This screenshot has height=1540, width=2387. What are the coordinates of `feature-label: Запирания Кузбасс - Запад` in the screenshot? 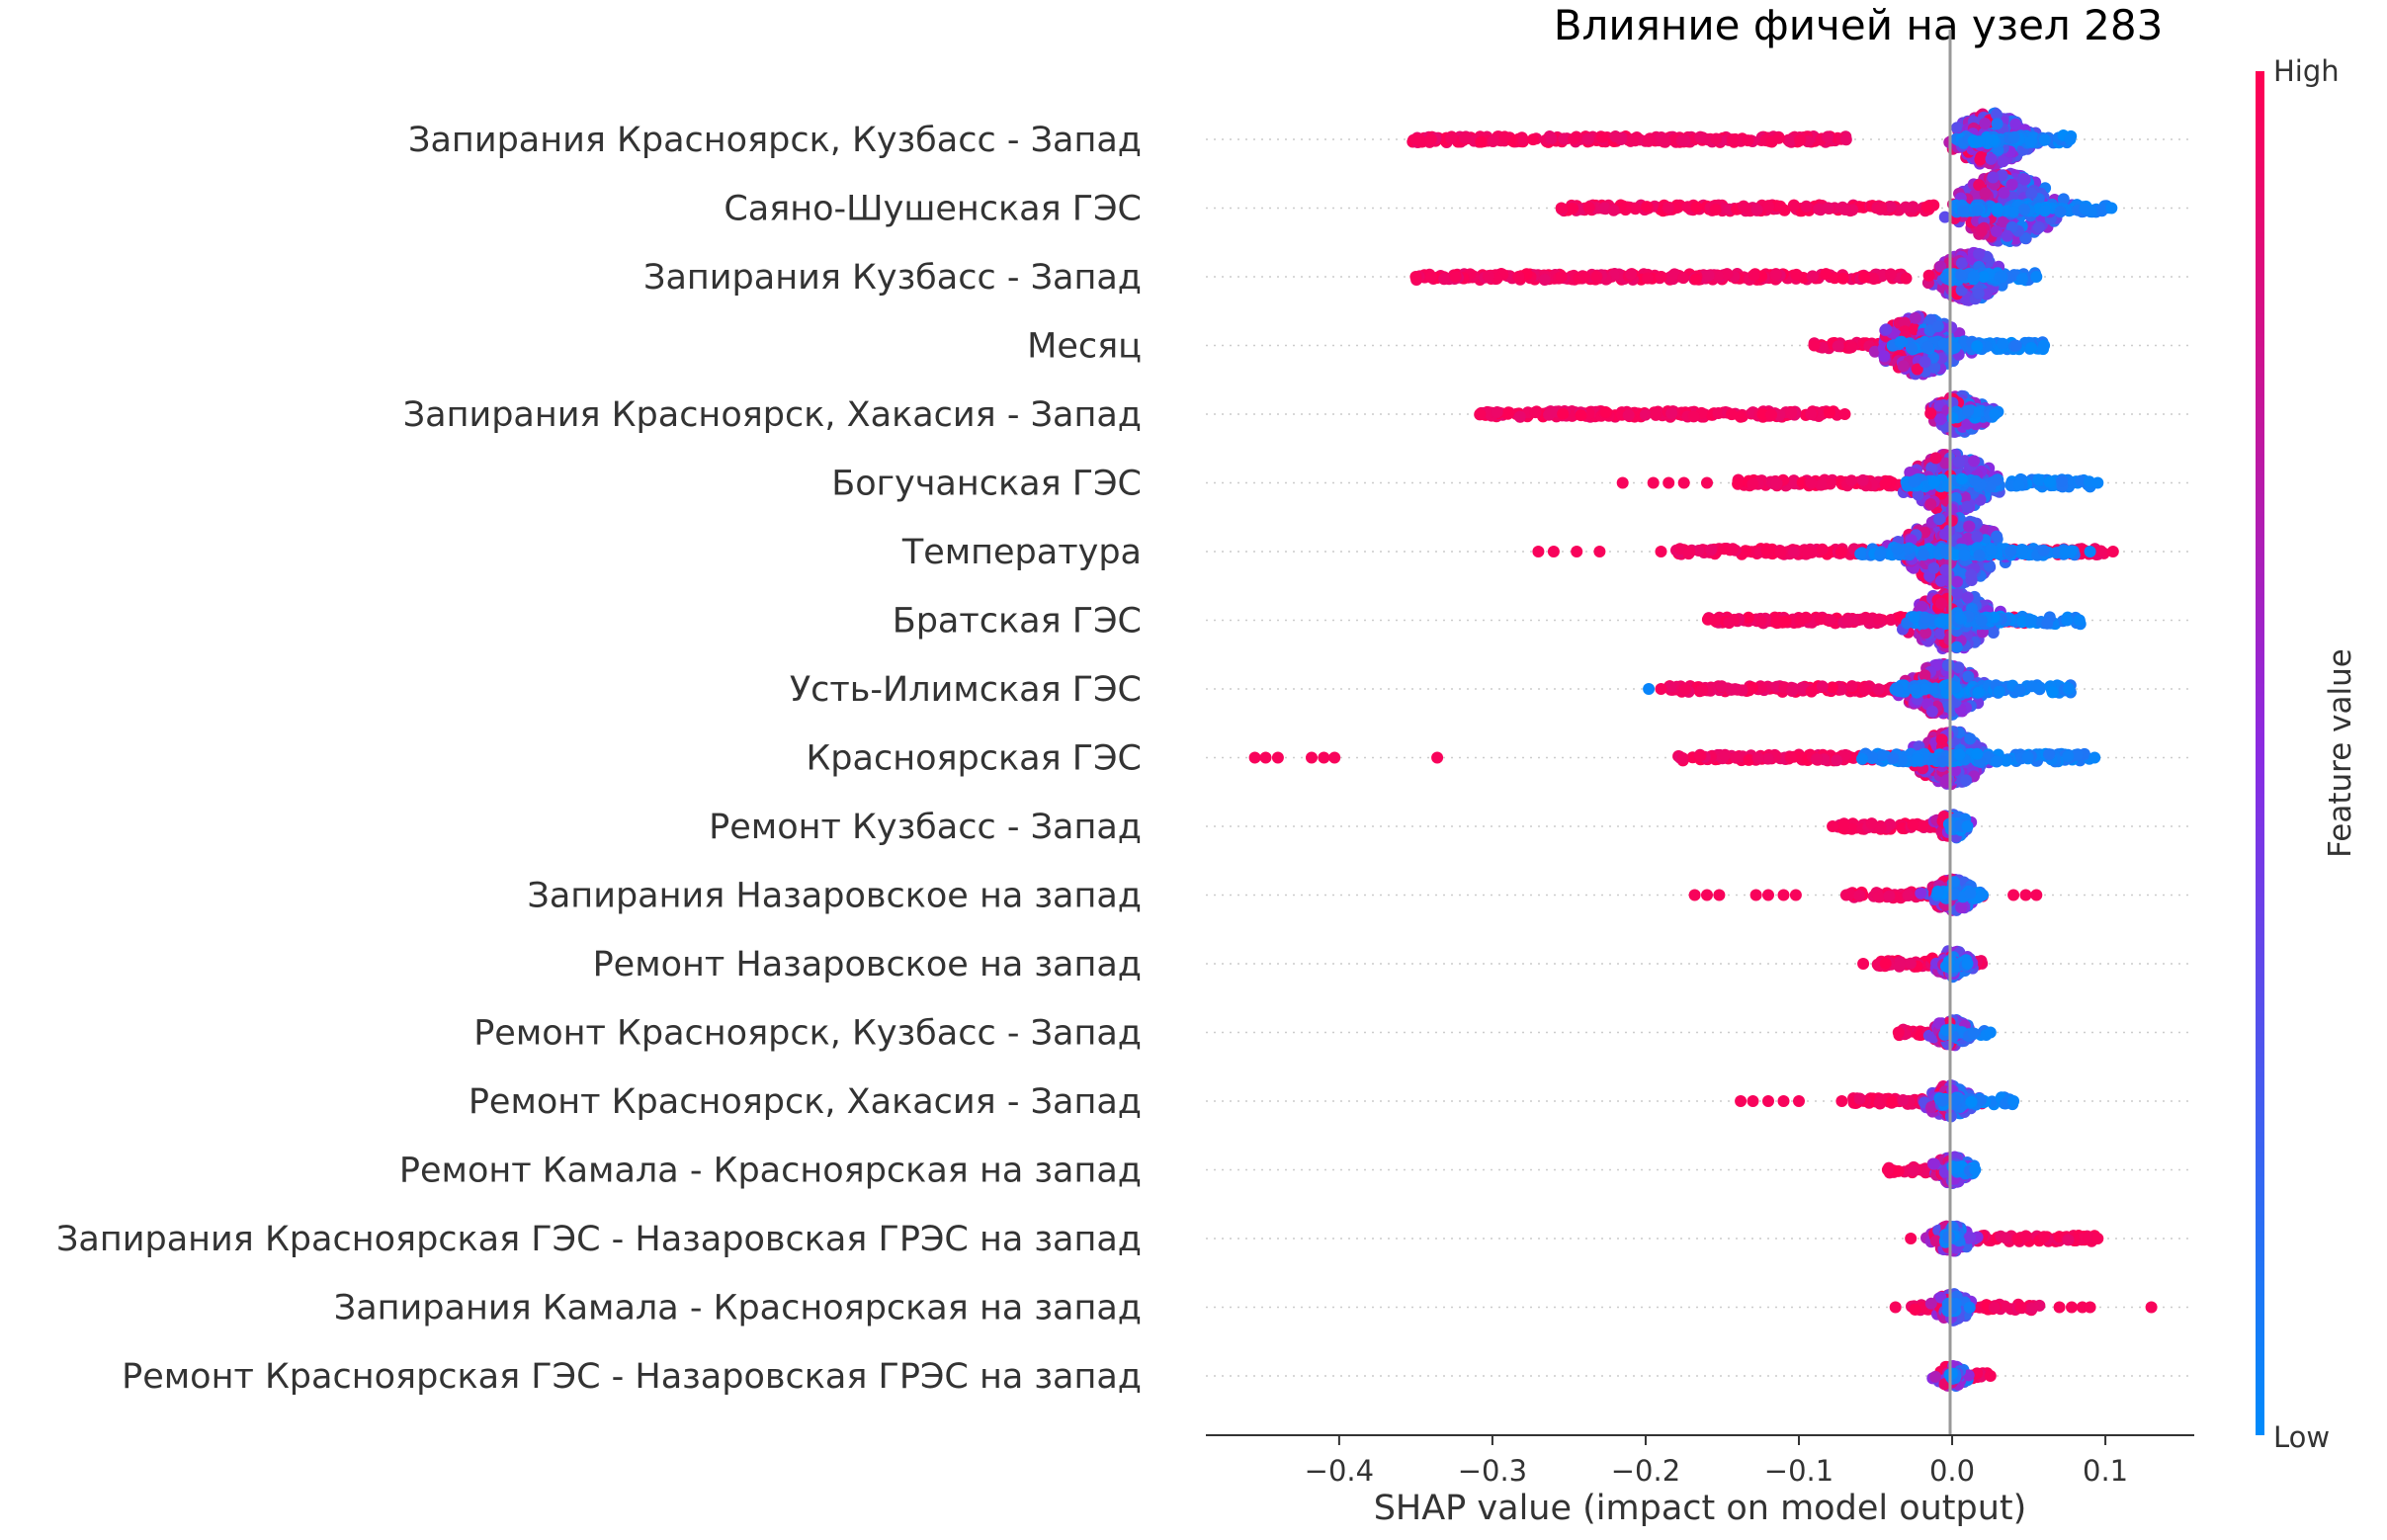 It's located at (892, 278).